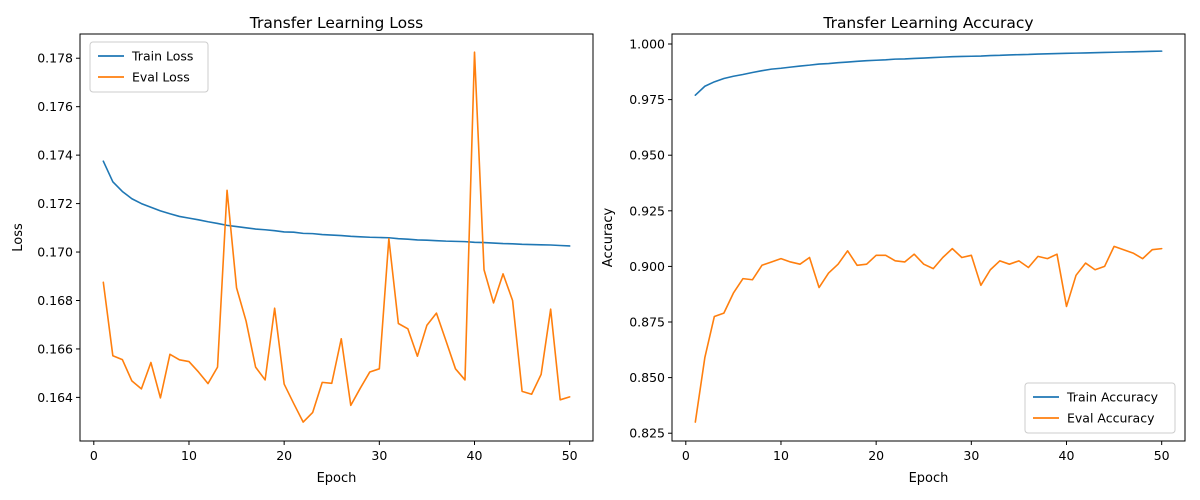  I want to click on loss-legend-label-train: Train Loss, so click(162, 56).